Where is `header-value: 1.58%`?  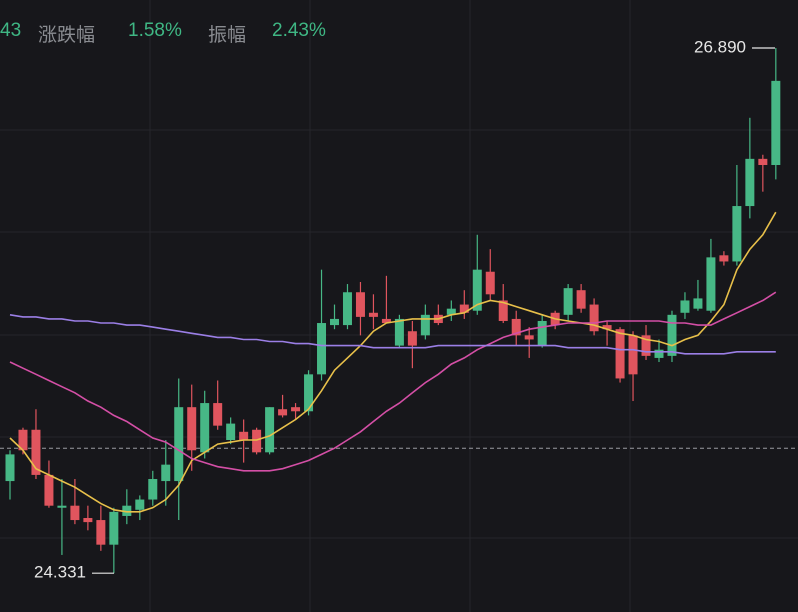
header-value: 1.58% is located at coordinates (155, 30).